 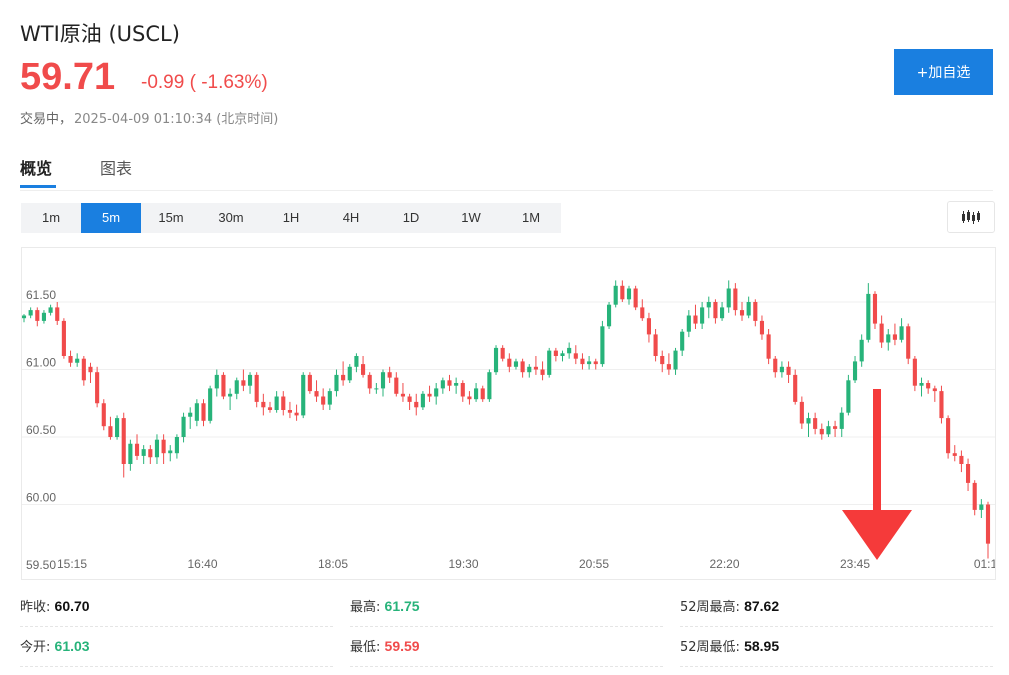 What do you see at coordinates (762, 606) in the screenshot?
I see `stat-value: 87.62` at bounding box center [762, 606].